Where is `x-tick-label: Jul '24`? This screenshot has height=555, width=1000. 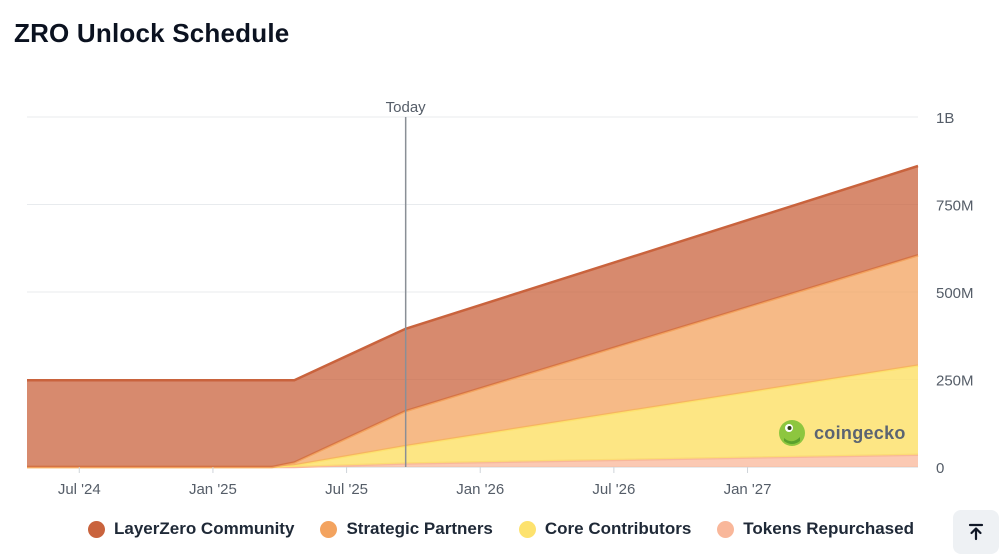 x-tick-label: Jul '24 is located at coordinates (79, 489).